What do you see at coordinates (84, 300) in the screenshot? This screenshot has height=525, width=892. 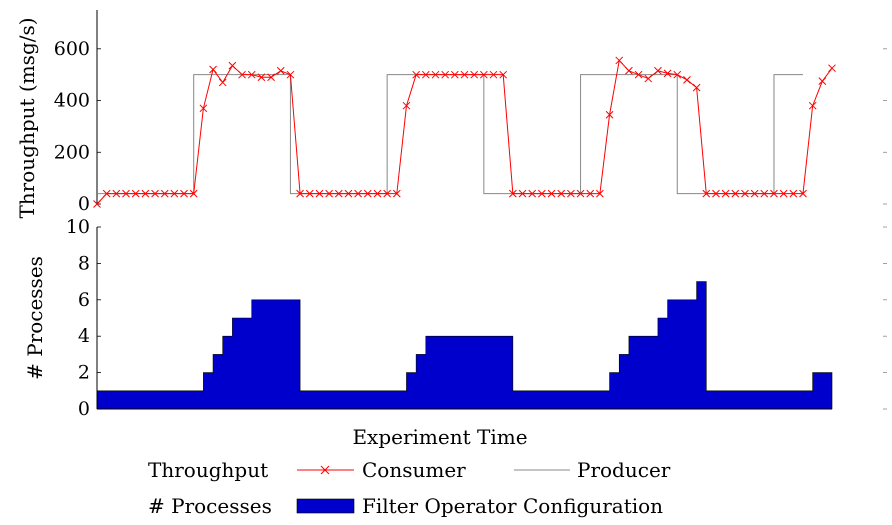 I see `processes-y-tick-label: 6` at bounding box center [84, 300].